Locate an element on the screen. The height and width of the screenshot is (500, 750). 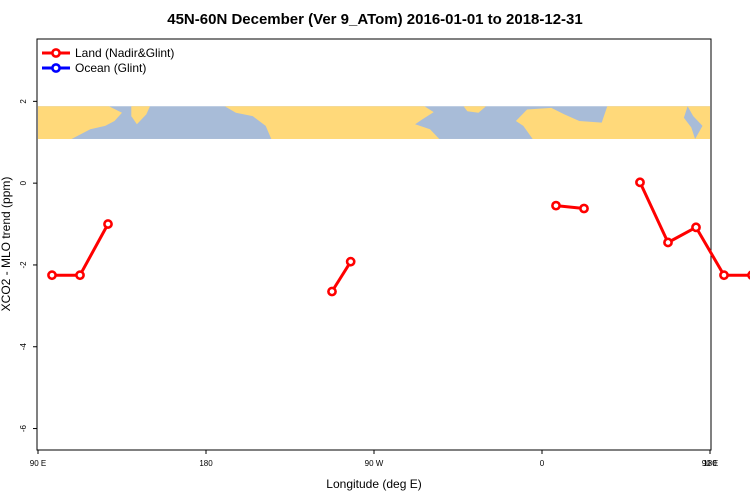
legend-label: Ocean (Glint) is located at coordinates (110, 68).